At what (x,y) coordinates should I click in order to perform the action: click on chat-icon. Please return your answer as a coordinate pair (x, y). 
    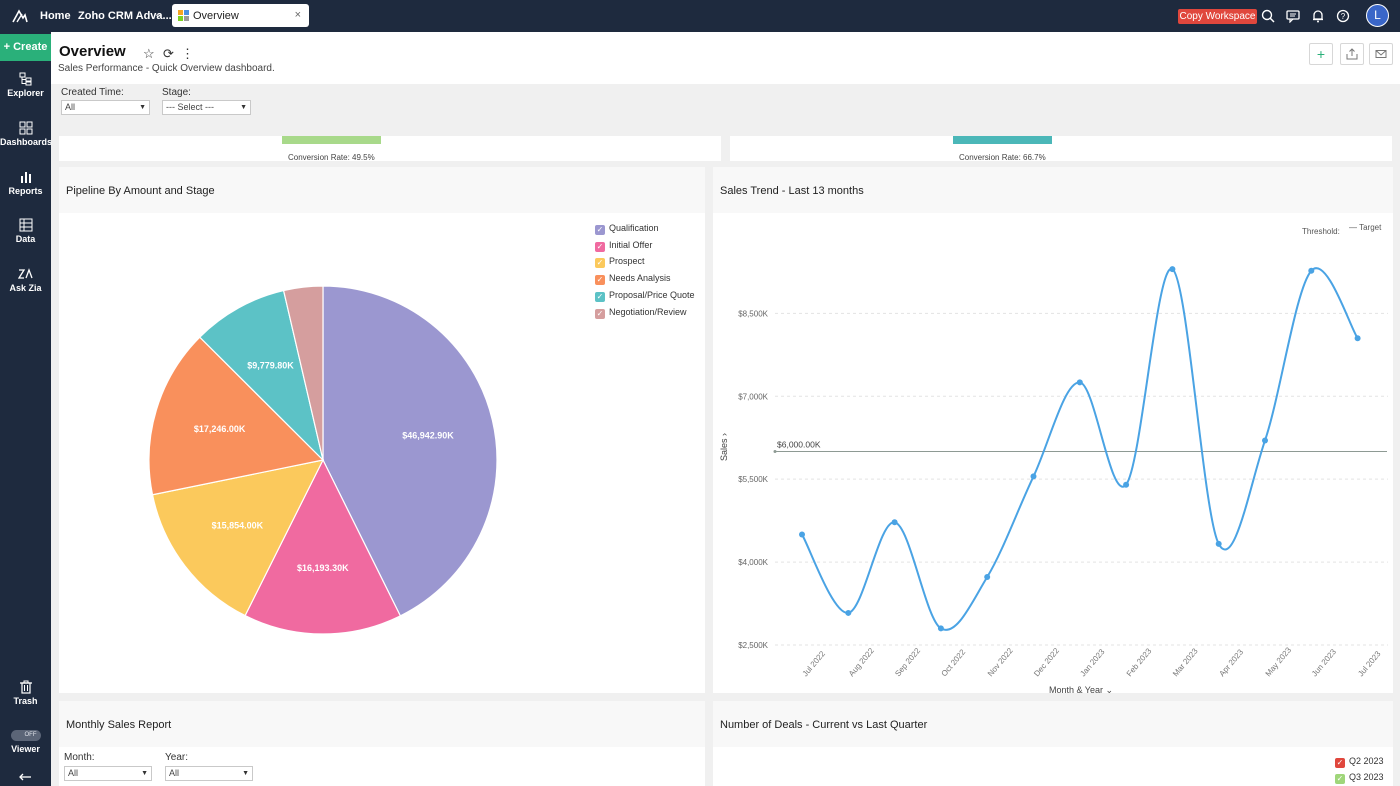
    Looking at the image, I should click on (1293, 16).